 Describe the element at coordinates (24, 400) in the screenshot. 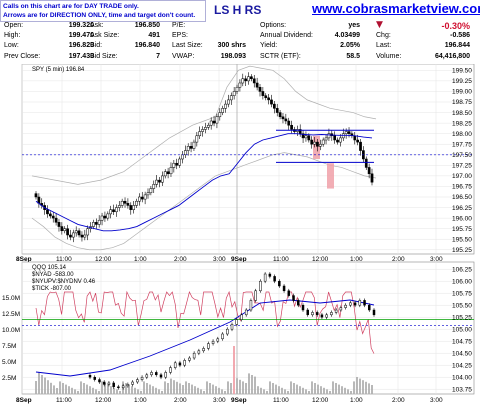

I see `indicator-x-tick: 8Sep` at that location.